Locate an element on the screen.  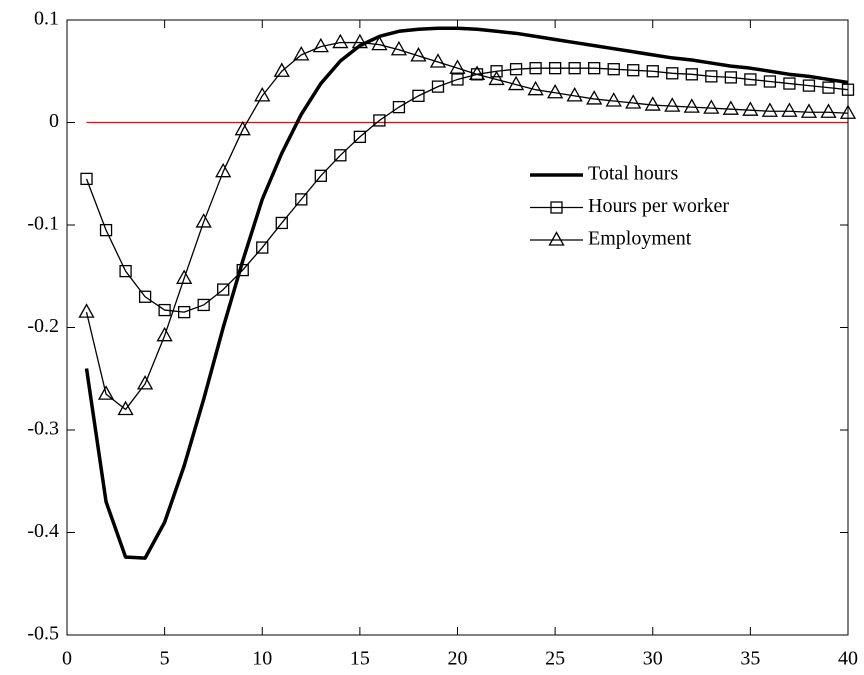
x-tick-label: 0 is located at coordinates (67, 659).